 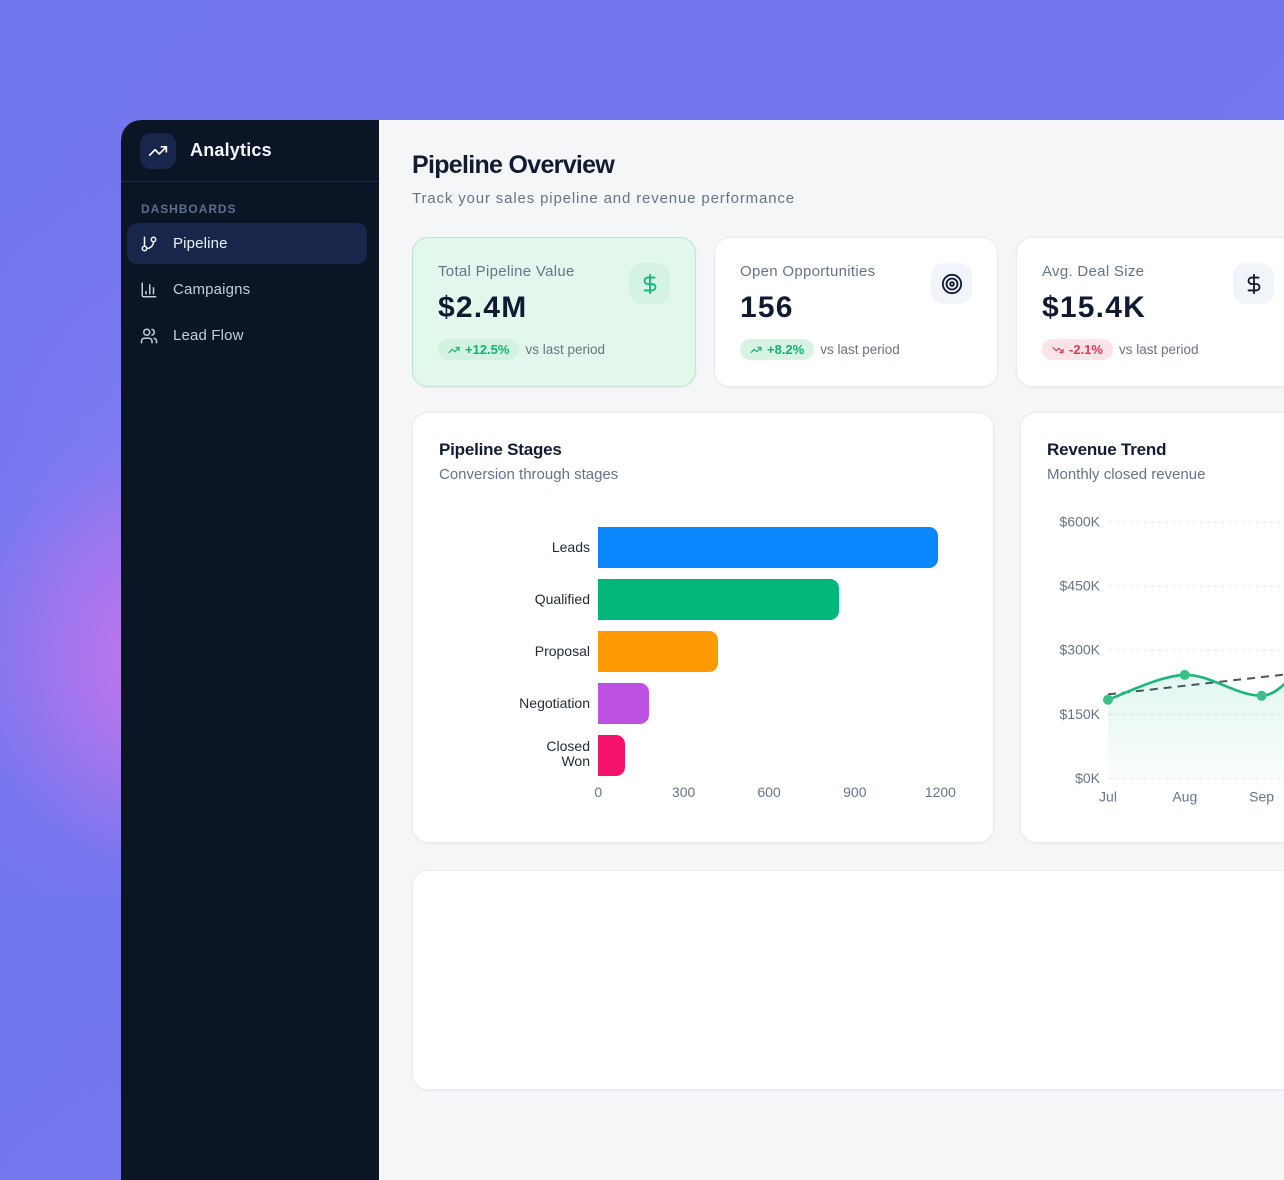 I want to click on svg-text: $600K, so click(x=1080, y=522).